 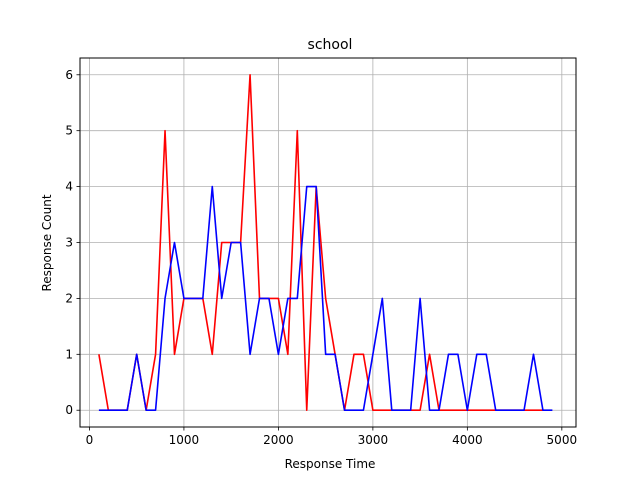 I want to click on y-tick-label: 2, so click(x=69, y=298).